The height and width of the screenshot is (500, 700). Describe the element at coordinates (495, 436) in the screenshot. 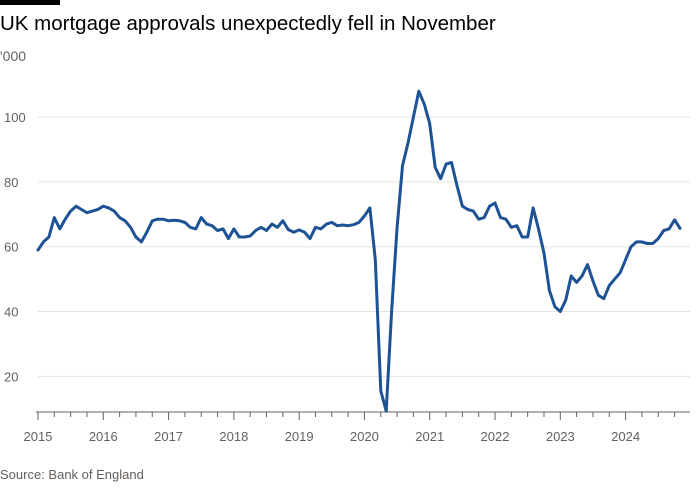

I see `x-tick-label: 2022` at that location.